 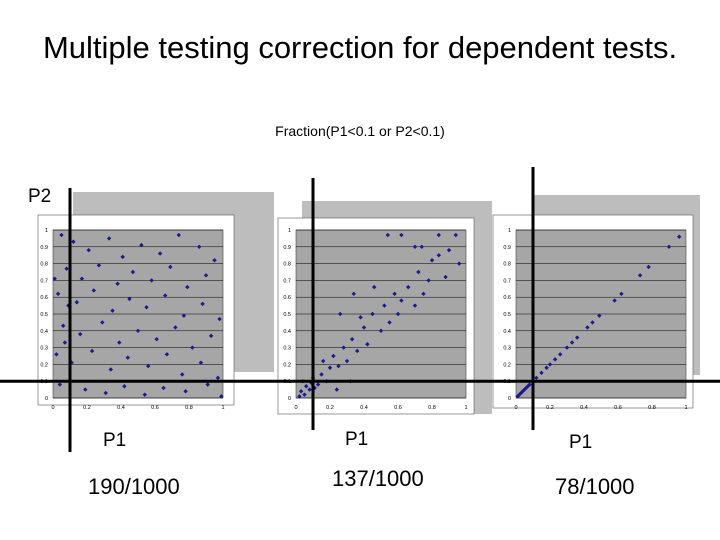 I want to click on x-tick-label: 0.8, so click(x=432, y=408).